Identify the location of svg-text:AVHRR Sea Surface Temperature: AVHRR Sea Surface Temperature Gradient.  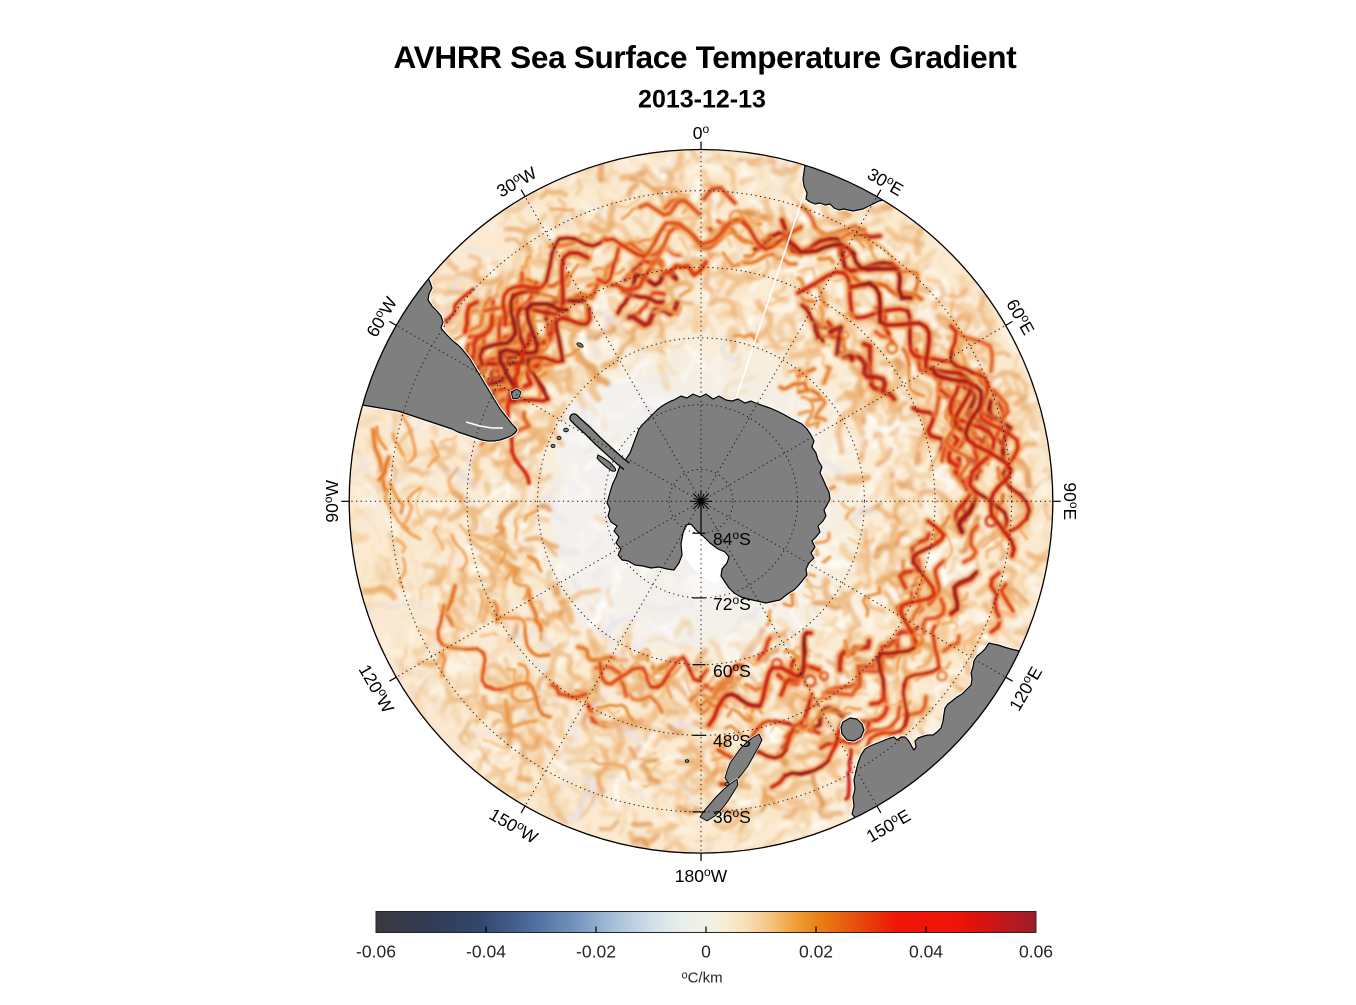
(706, 57).